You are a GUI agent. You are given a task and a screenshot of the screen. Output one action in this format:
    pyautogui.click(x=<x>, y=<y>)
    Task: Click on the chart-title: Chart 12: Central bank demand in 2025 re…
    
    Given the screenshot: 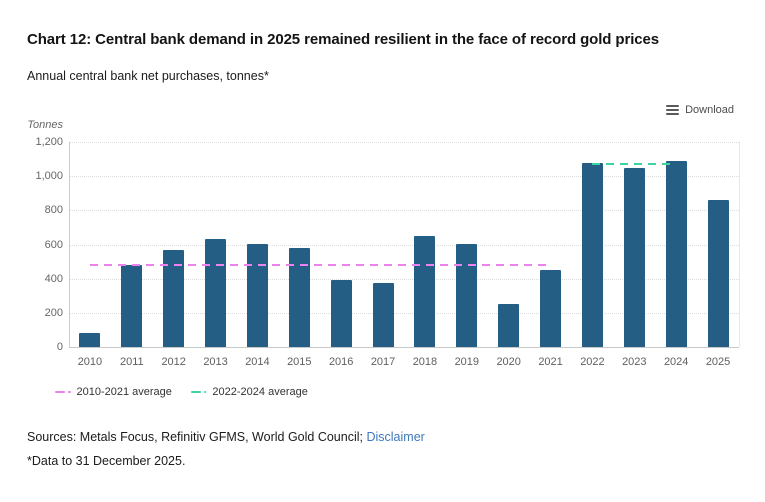 What is the action you would take?
    pyautogui.click(x=343, y=39)
    